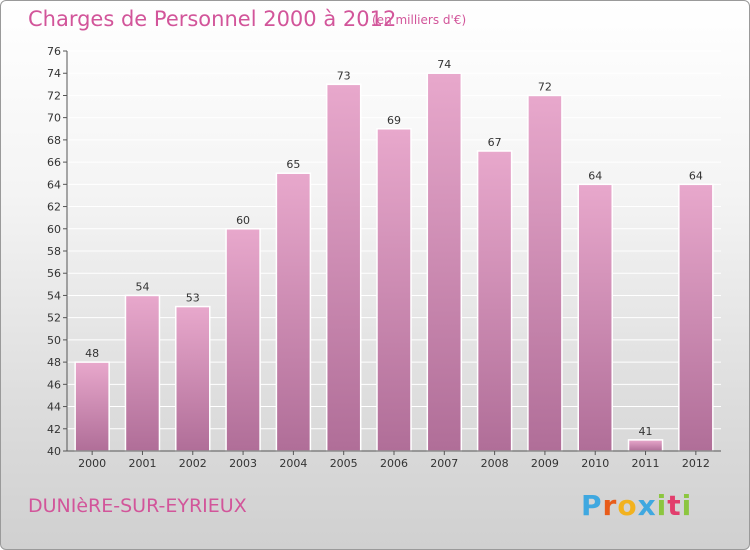 The width and height of the screenshot is (750, 550). What do you see at coordinates (394, 120) in the screenshot?
I see `bar-value-label: 69` at bounding box center [394, 120].